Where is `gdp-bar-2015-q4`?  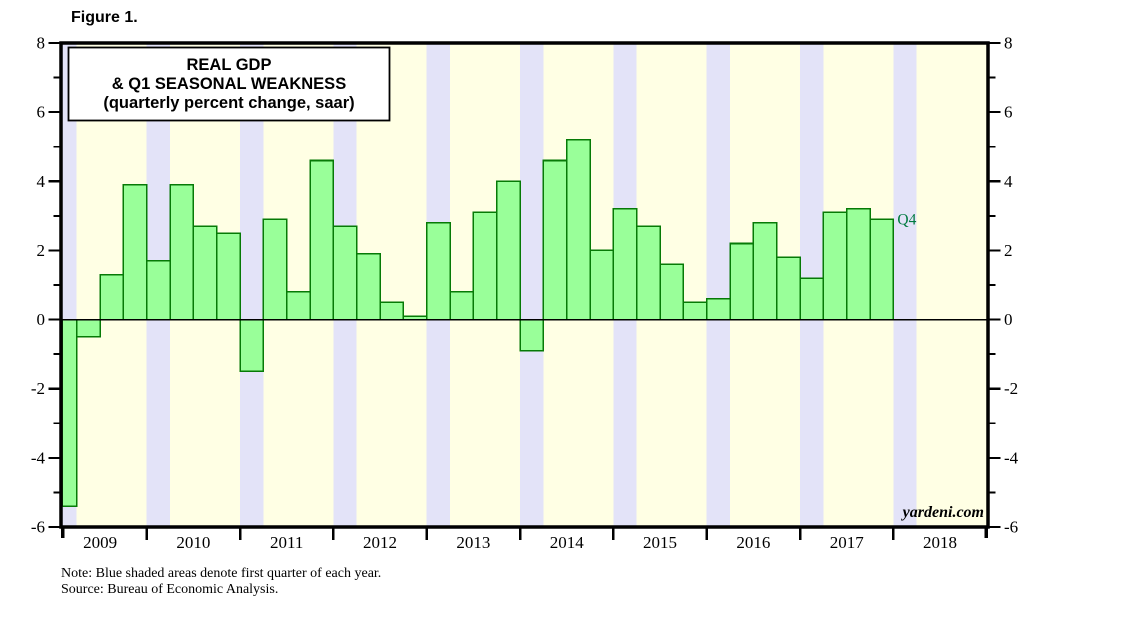
gdp-bar-2015-q4 is located at coordinates (695, 311).